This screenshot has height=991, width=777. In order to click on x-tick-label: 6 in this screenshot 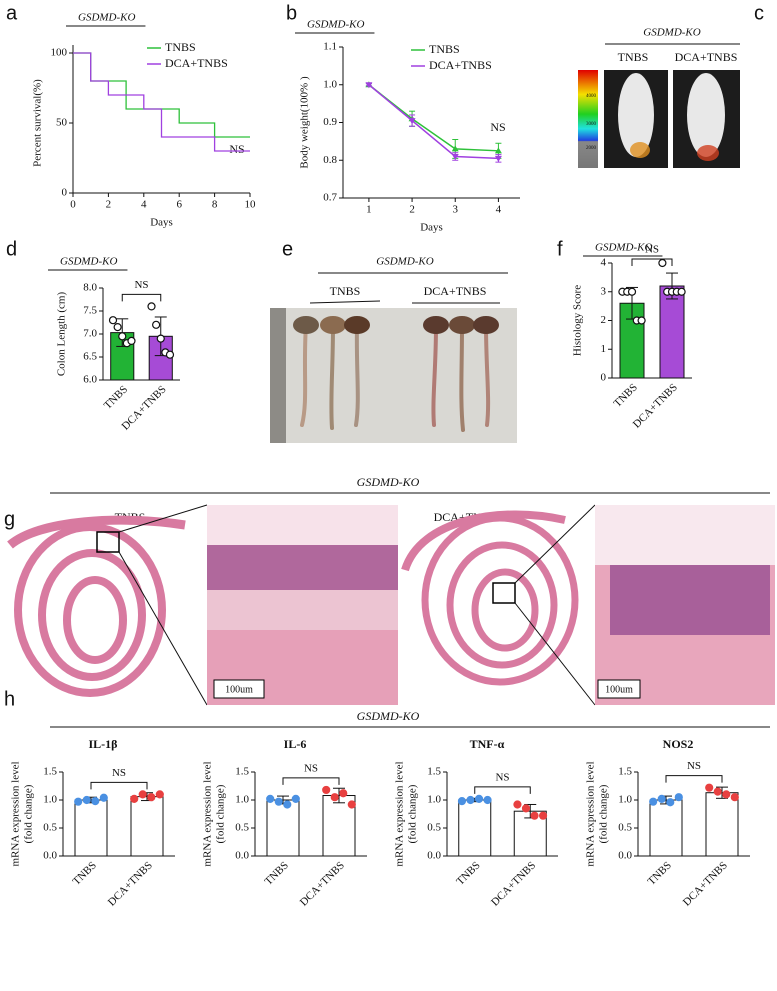, I will do `click(179, 205)`.